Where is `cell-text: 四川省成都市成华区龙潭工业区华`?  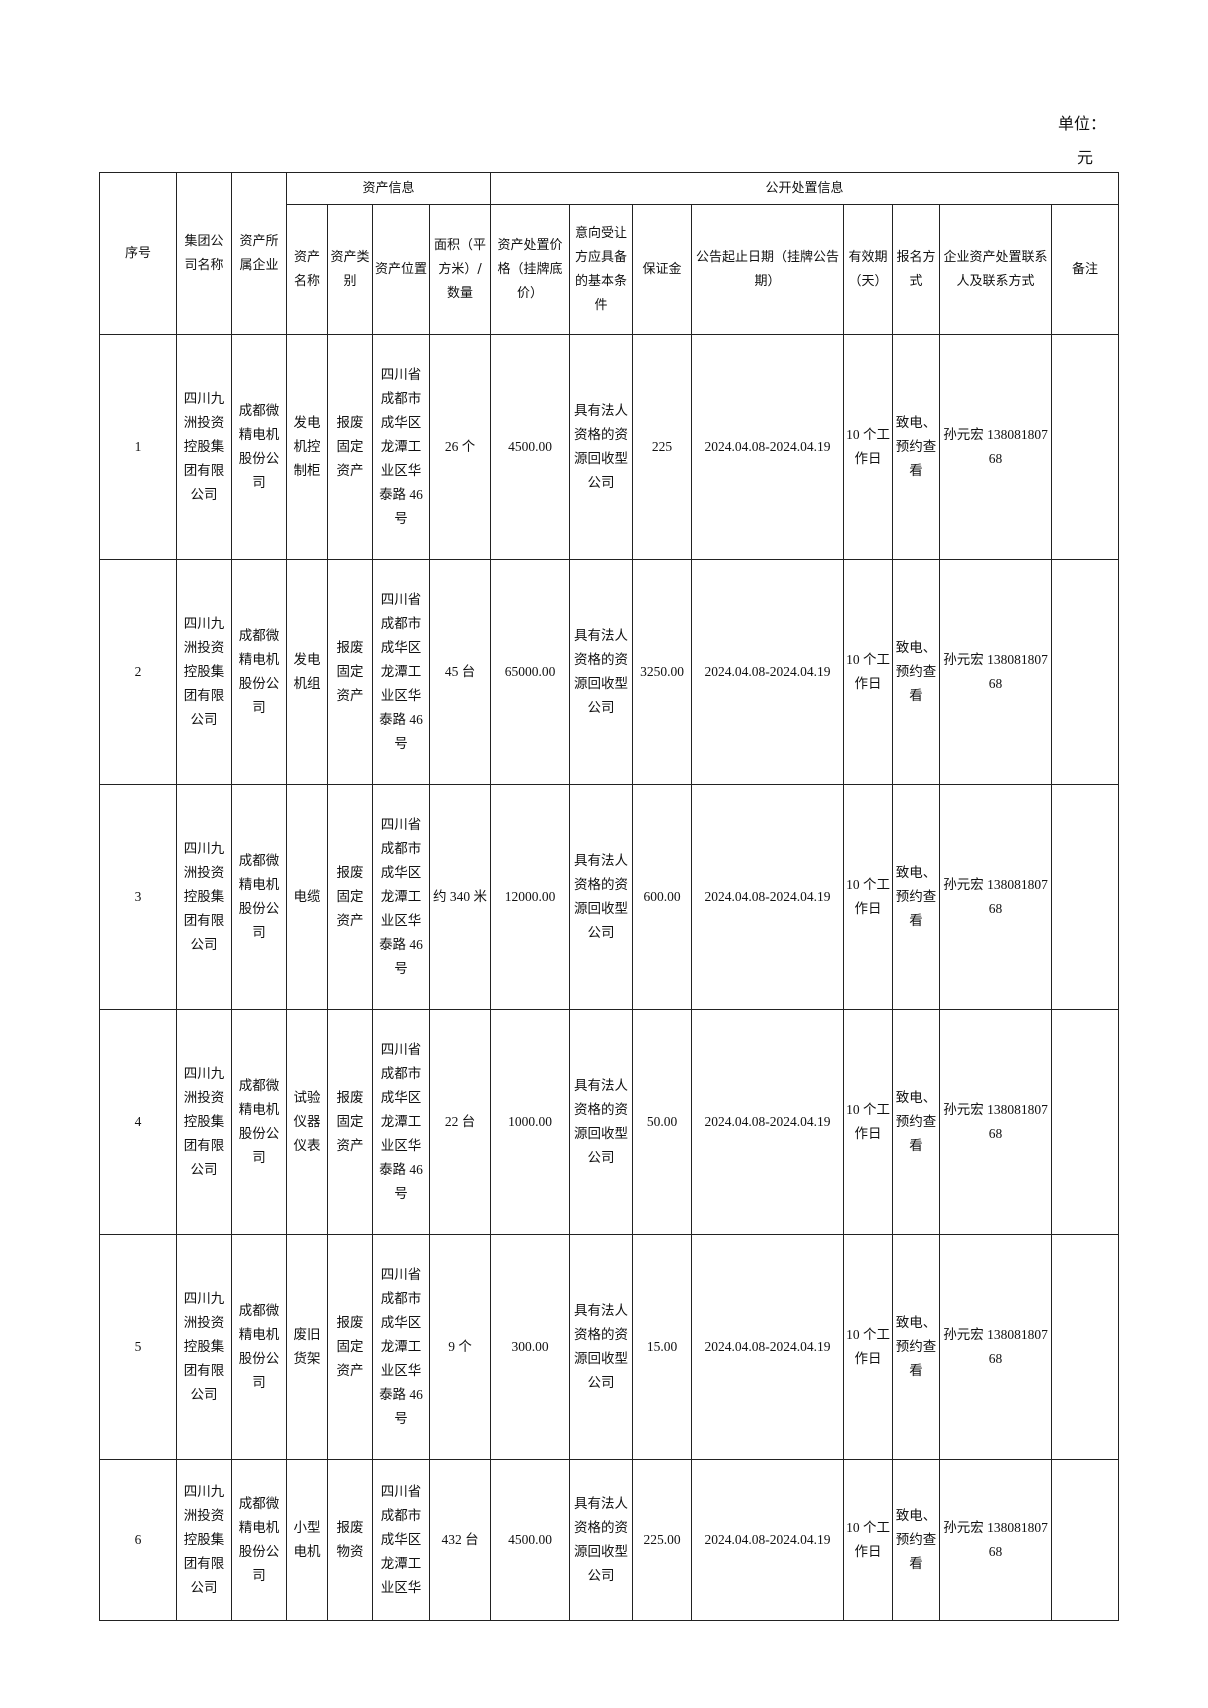
cell-text: 四川省成都市成华区龙潭工业区华 is located at coordinates (401, 1539).